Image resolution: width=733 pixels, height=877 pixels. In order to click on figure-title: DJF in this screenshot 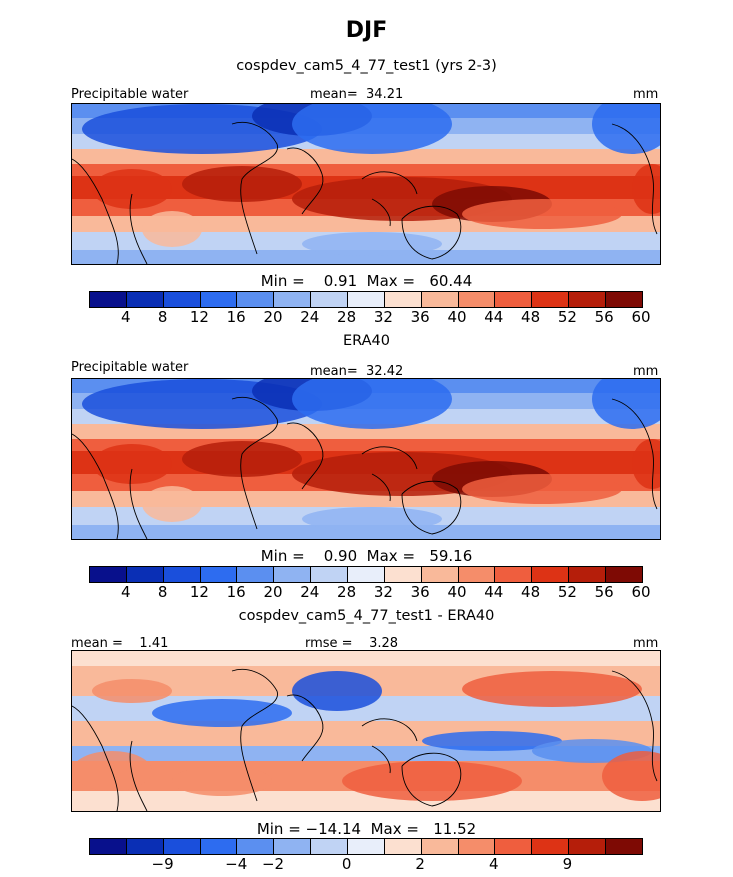, I will do `click(366, 30)`.